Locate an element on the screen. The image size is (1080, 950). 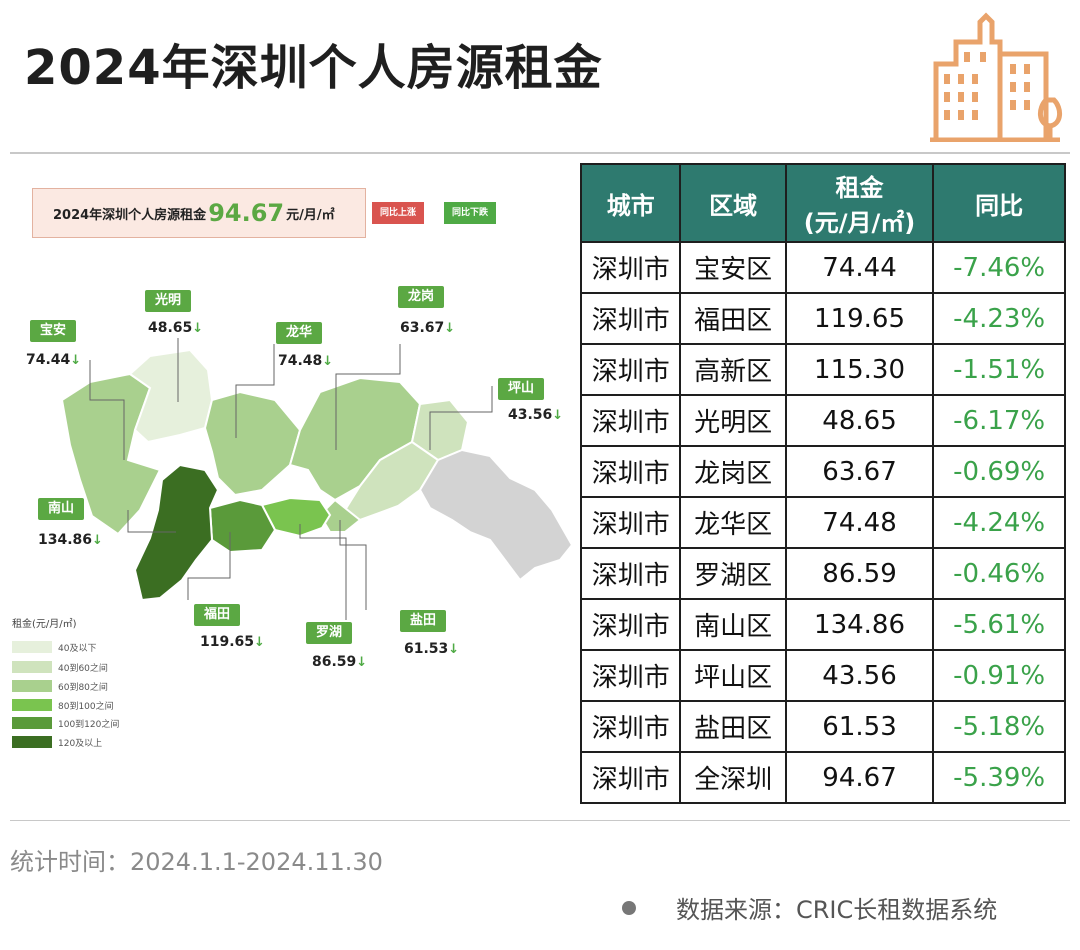
map-value-baoan: 74.44↓ is located at coordinates (53, 360).